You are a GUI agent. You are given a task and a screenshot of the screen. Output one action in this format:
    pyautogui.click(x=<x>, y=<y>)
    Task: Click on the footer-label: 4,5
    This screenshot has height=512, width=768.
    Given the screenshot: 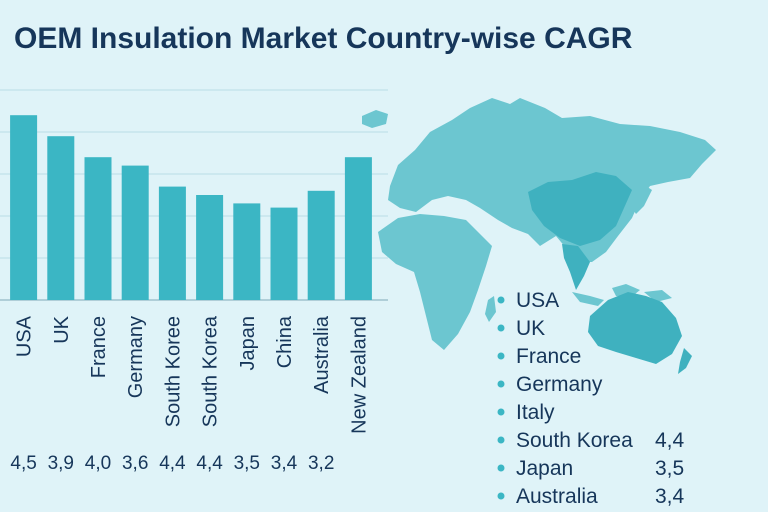 What is the action you would take?
    pyautogui.click(x=23, y=463)
    